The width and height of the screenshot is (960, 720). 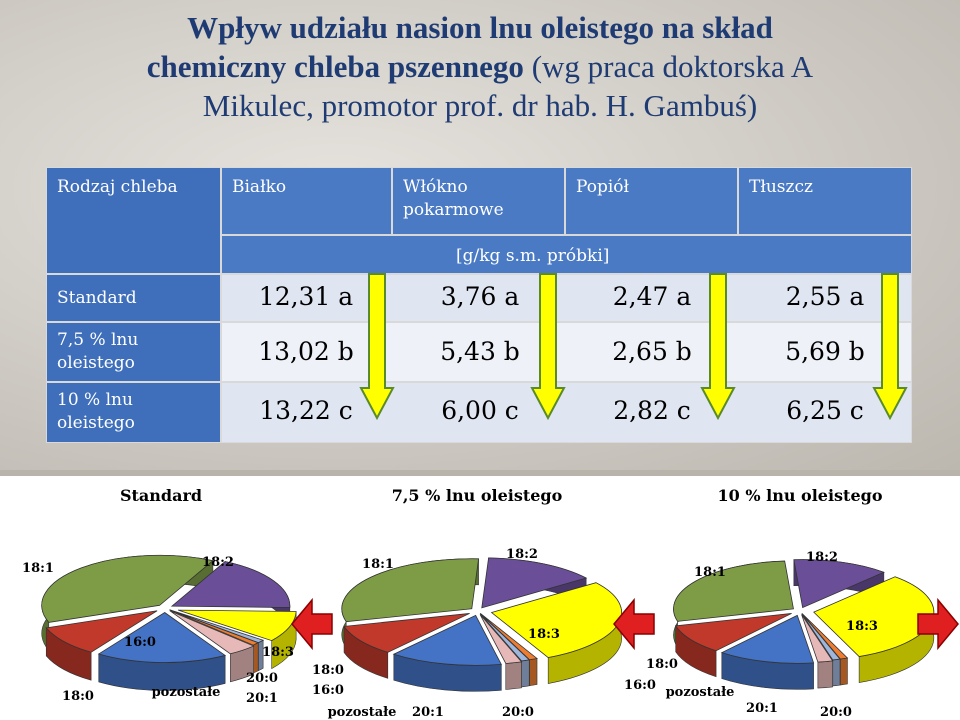 I want to click on row-label-7-5: 7,5 % lnu oleistego, so click(x=133, y=352).